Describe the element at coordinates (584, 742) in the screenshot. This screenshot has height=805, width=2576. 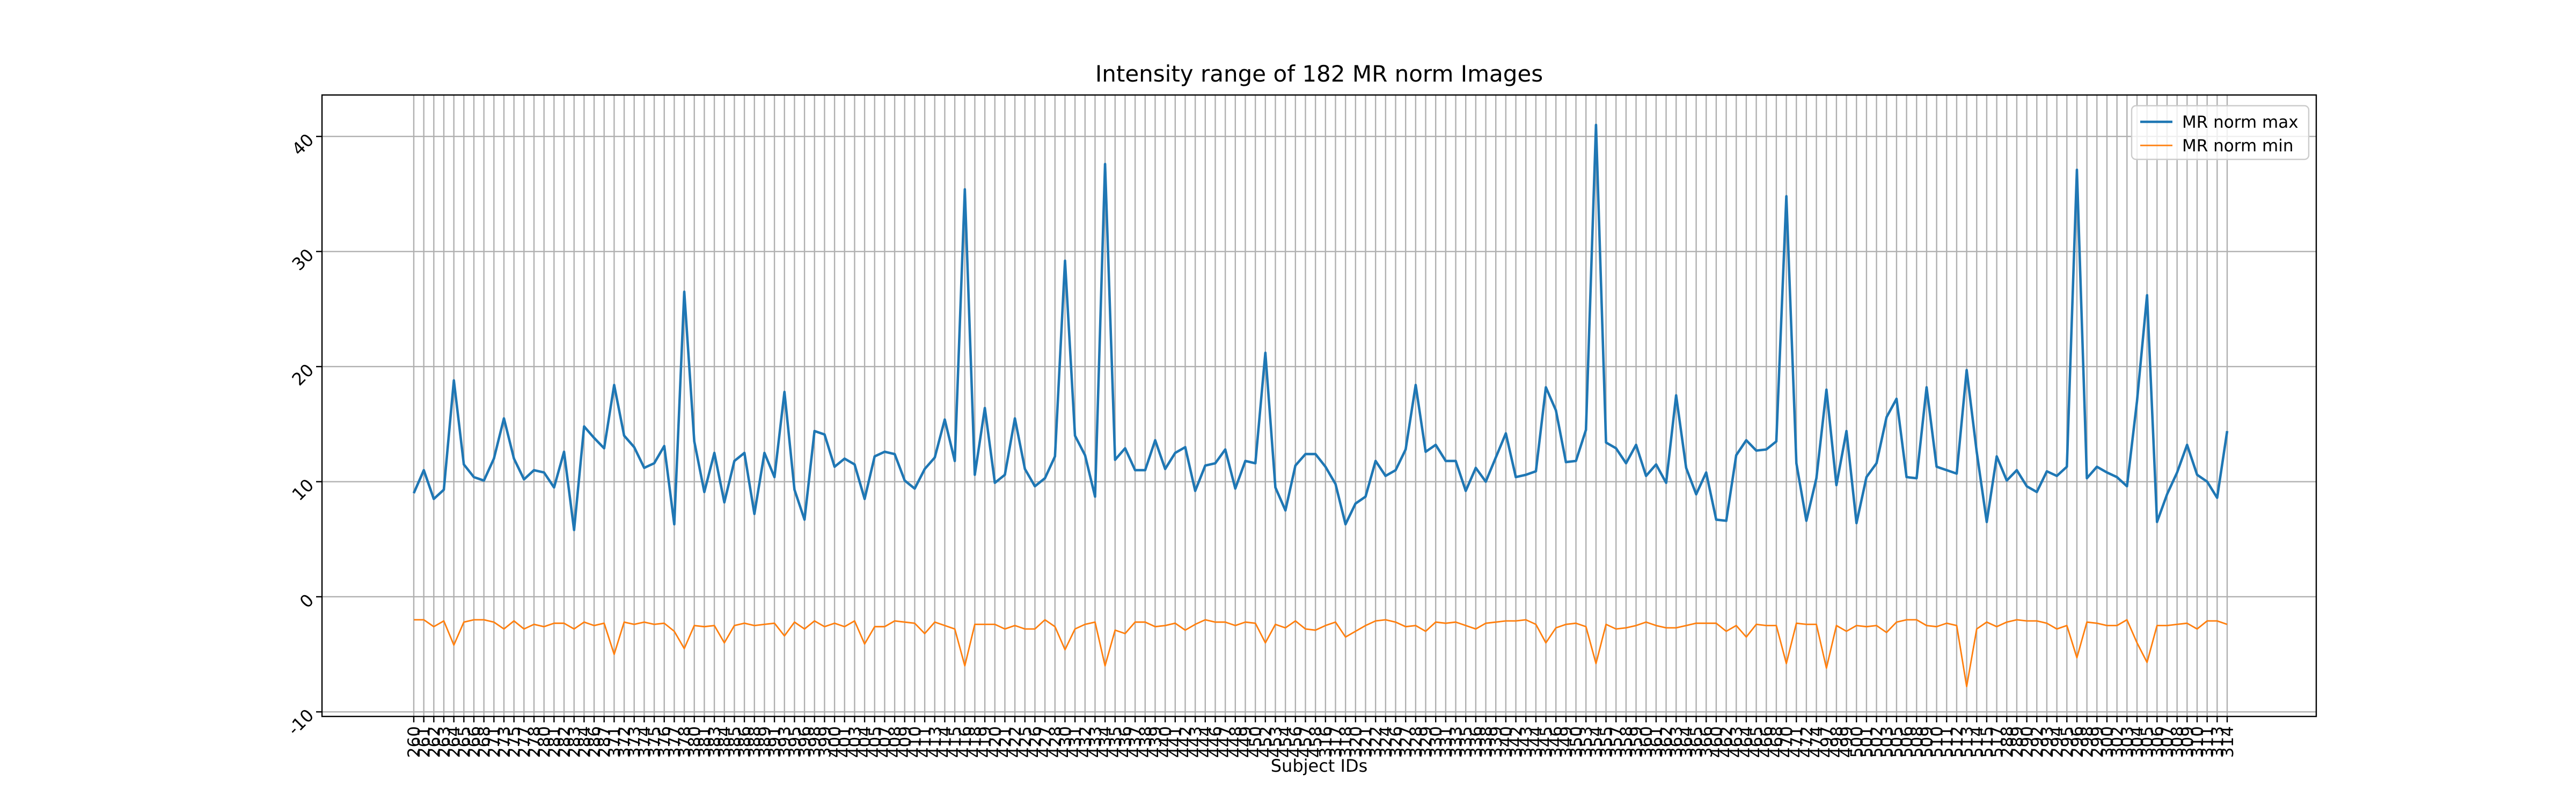
I see `x-tick-label: 284` at that location.